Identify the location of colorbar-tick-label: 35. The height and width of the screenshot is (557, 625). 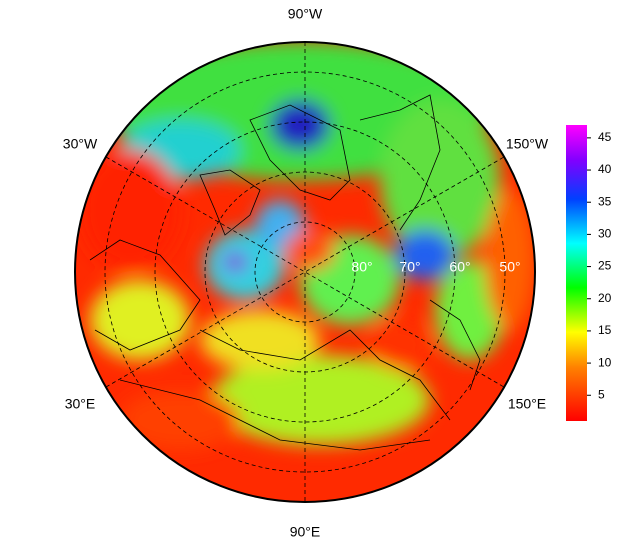
(605, 201).